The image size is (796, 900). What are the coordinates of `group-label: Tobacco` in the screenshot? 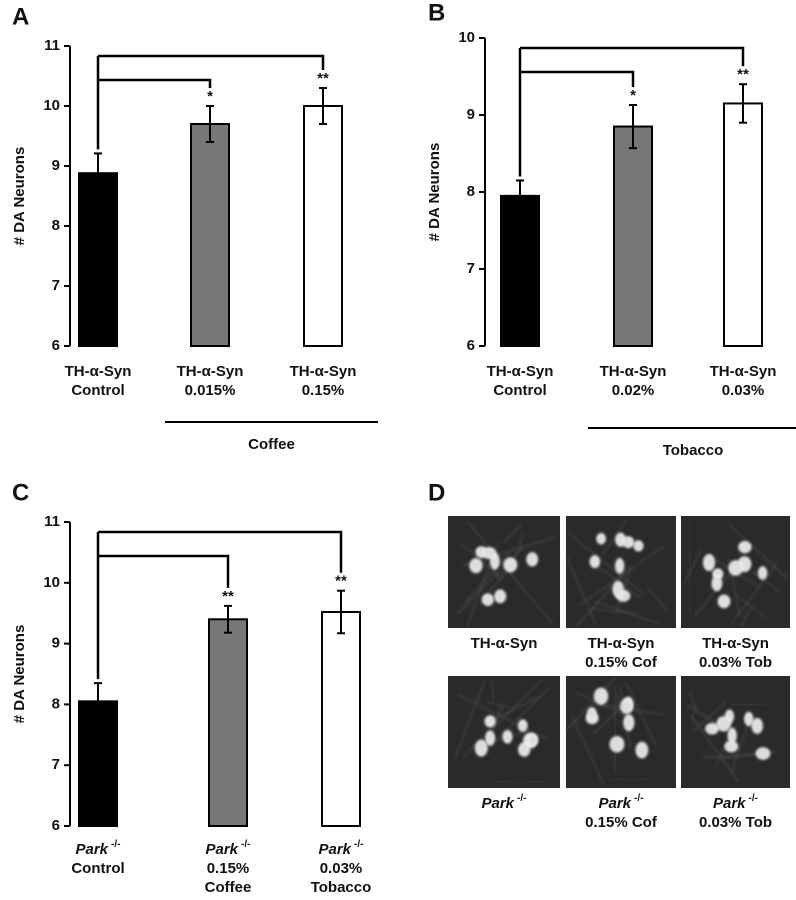 It's located at (693, 450).